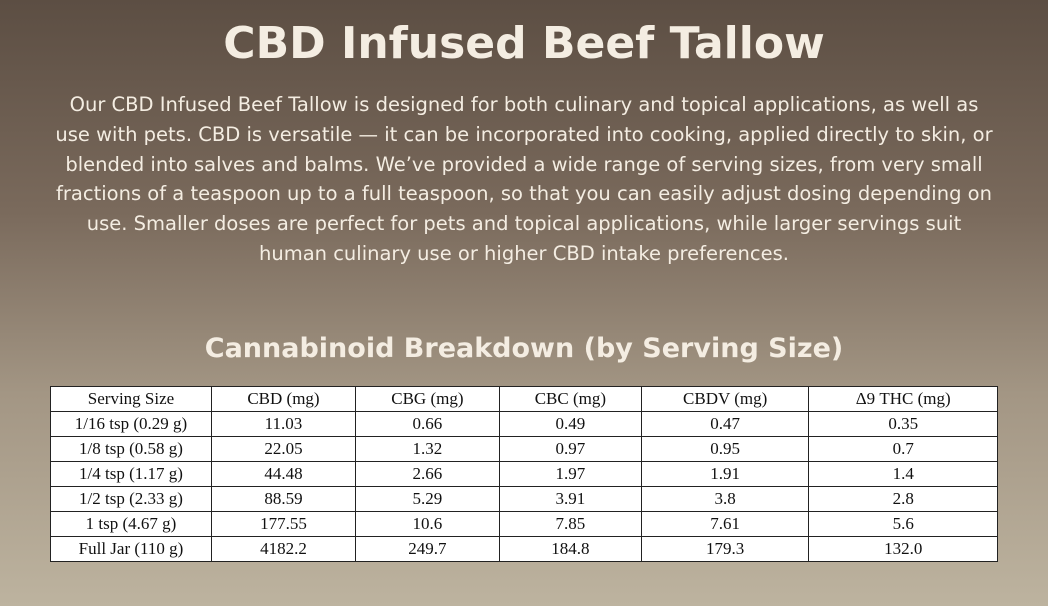 Image resolution: width=1048 pixels, height=606 pixels. What do you see at coordinates (903, 449) in the screenshot?
I see `table-cell: 0.7` at bounding box center [903, 449].